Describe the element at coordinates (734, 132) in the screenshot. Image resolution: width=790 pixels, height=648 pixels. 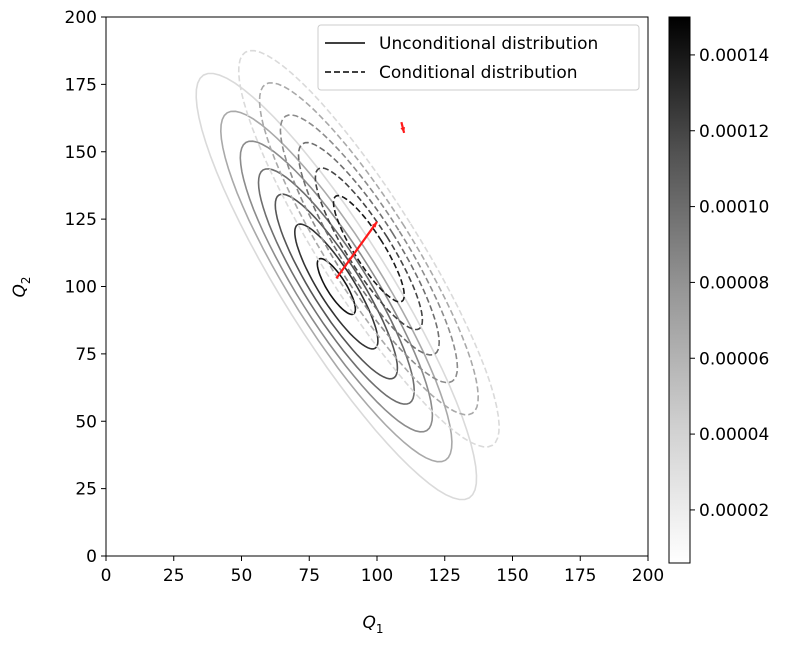
I see `colorbar-tick-label: 0.00012` at that location.